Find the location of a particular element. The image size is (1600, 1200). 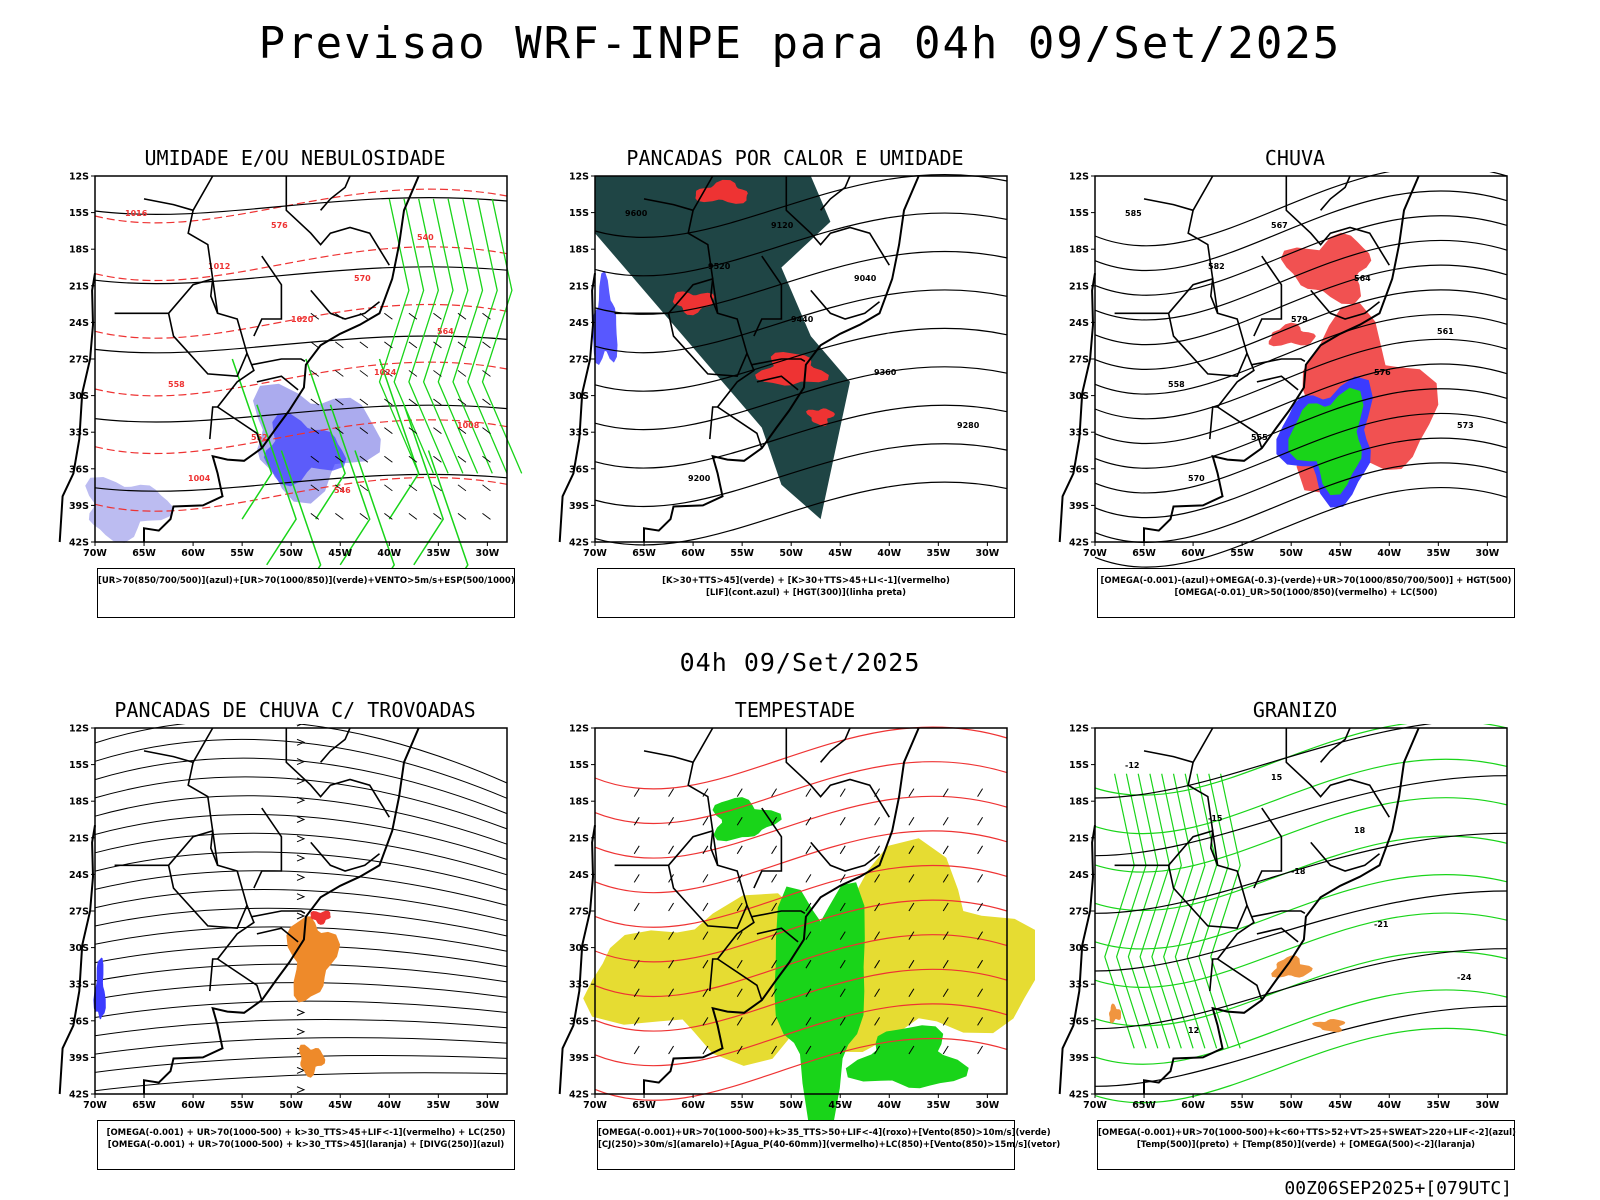

contour-label: 582 is located at coordinates (1216, 266).